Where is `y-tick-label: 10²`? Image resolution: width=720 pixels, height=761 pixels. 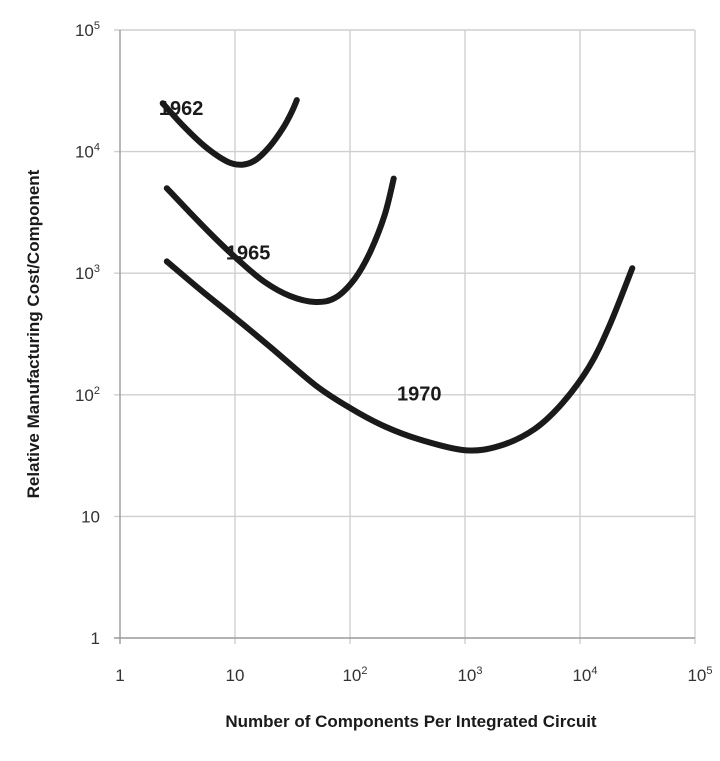
y-tick-label: 10² is located at coordinates (87, 395).